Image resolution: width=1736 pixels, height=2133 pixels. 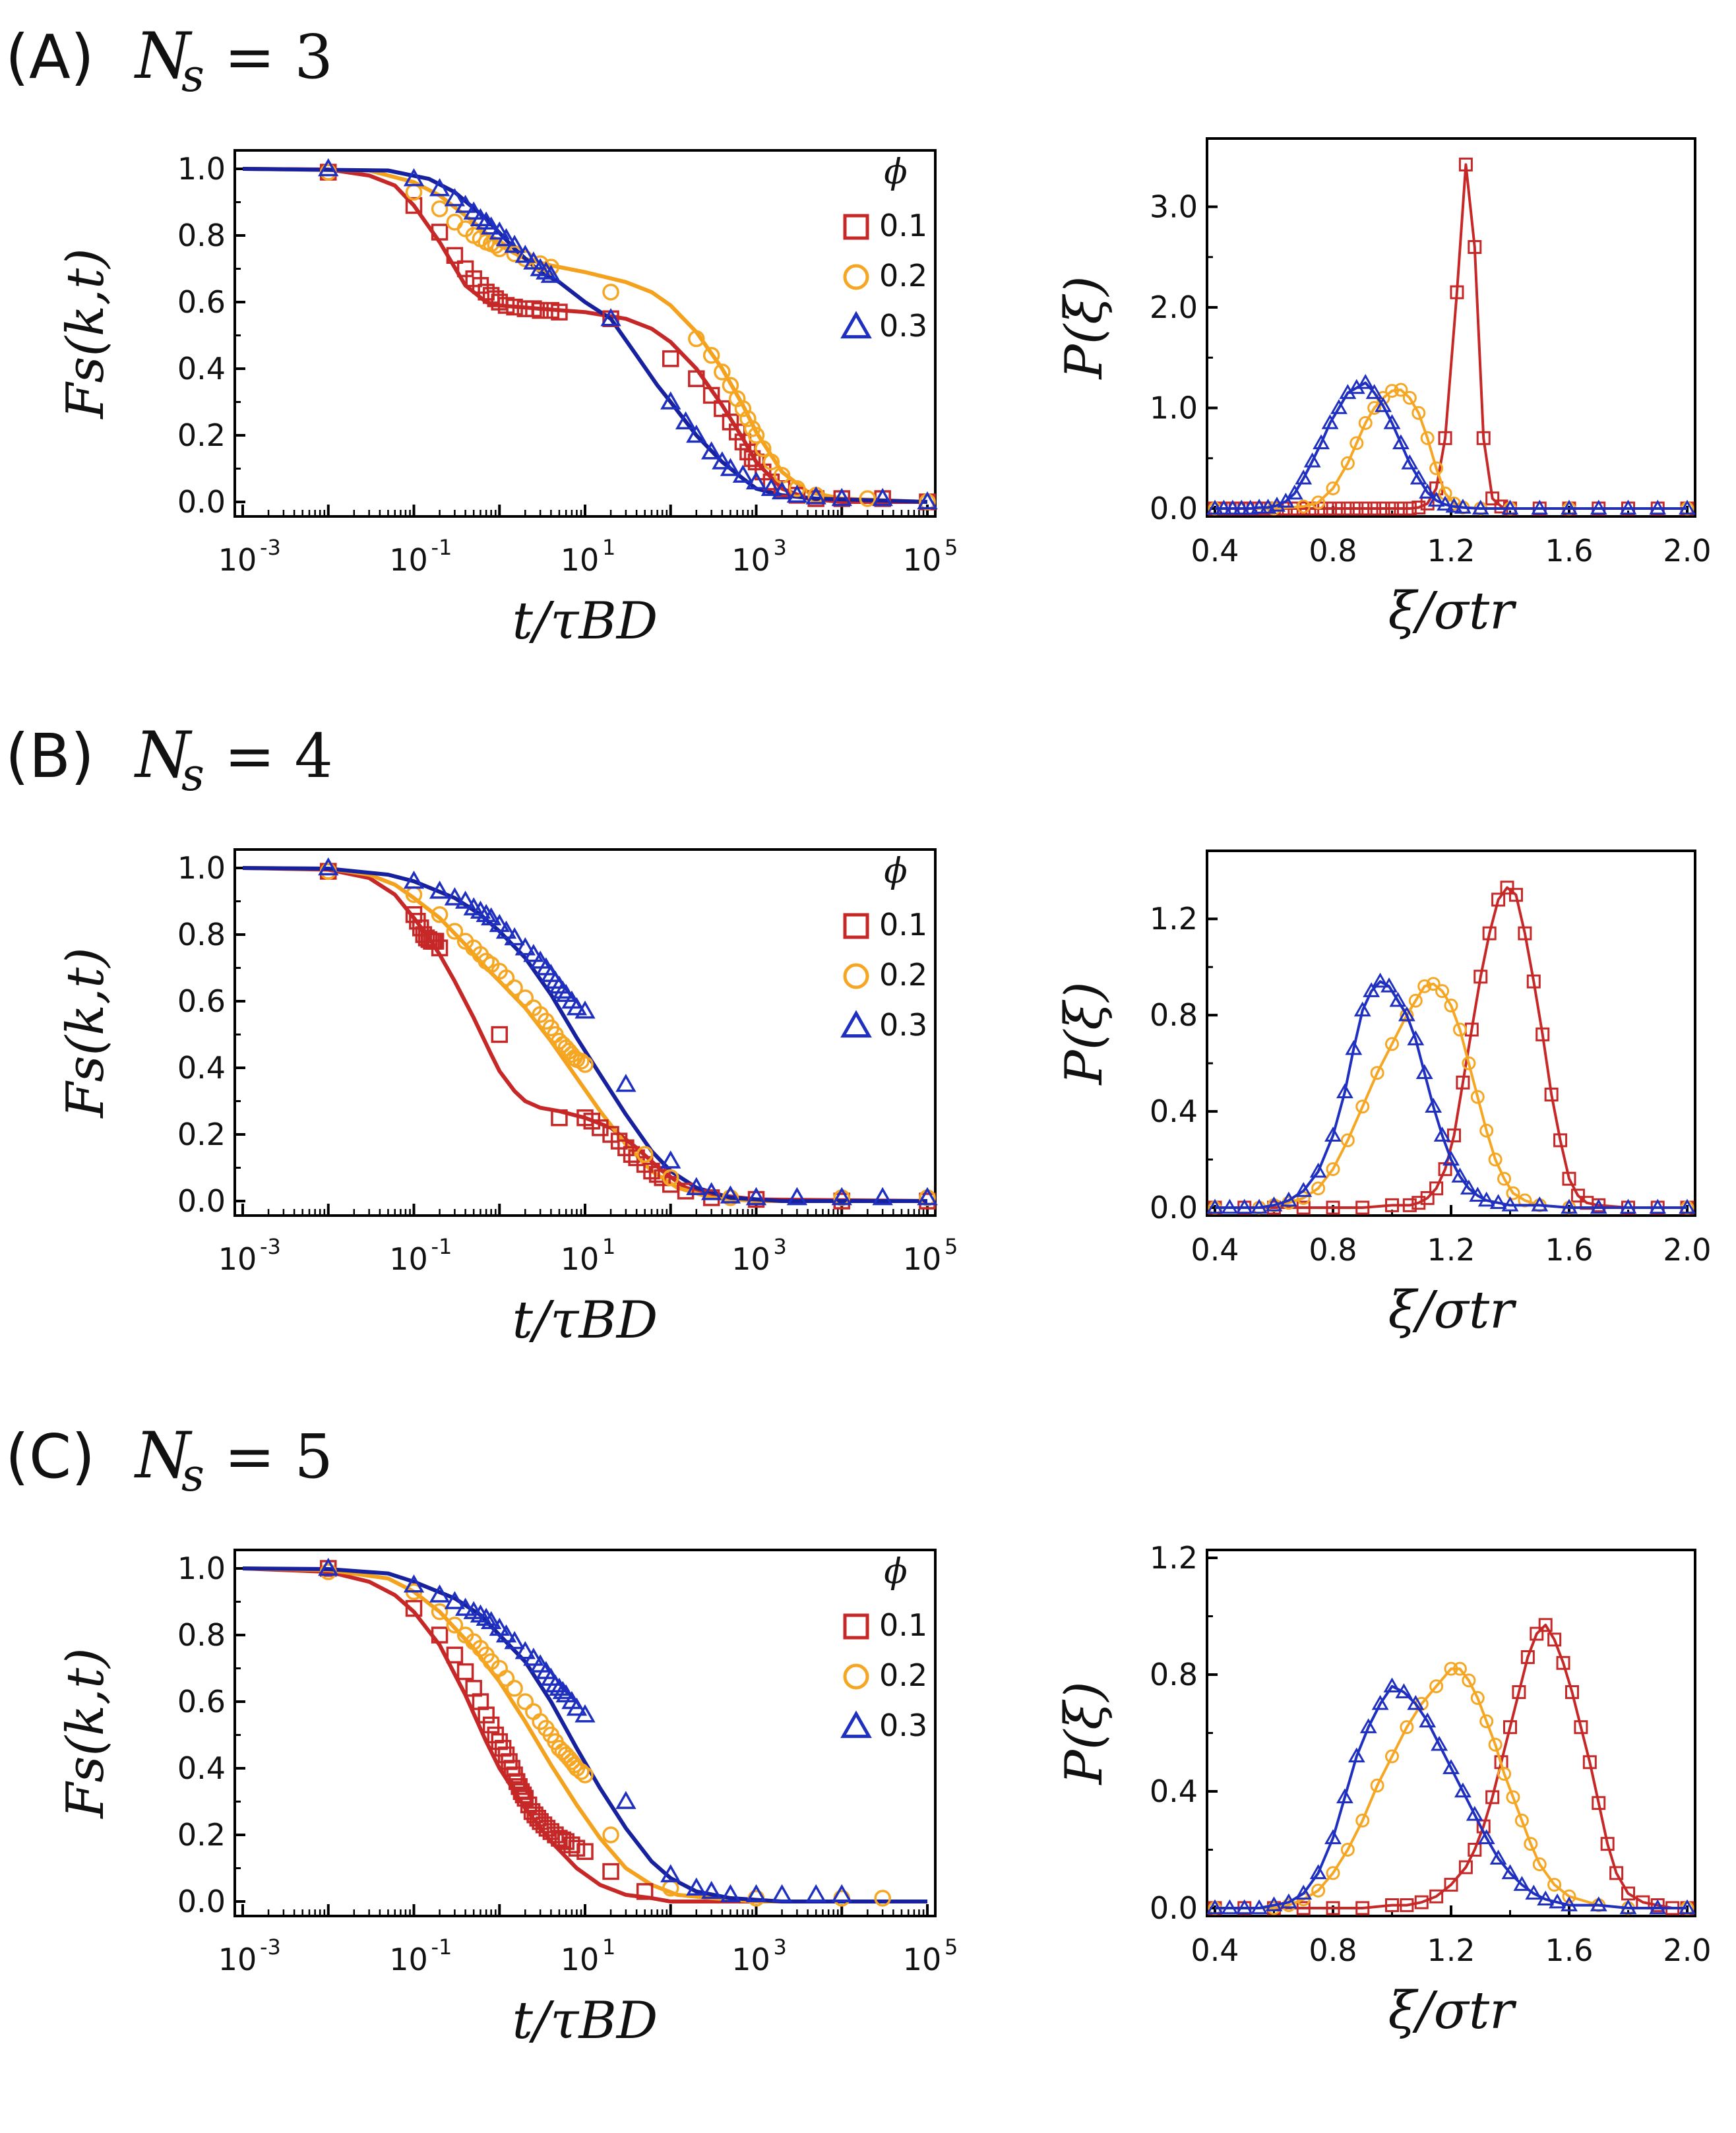 What do you see at coordinates (1451, 1788) in the screenshot?
I see `series-line-phi-0.2` at bounding box center [1451, 1788].